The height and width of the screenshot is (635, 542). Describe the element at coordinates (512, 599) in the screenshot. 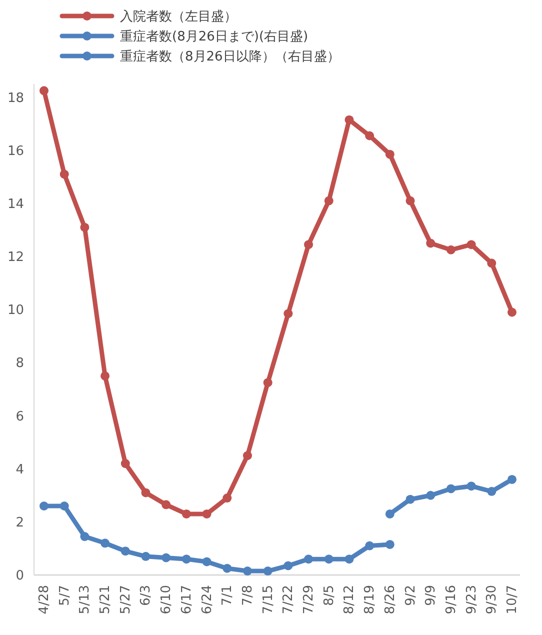

I see `x-tick-label: 10/7` at that location.